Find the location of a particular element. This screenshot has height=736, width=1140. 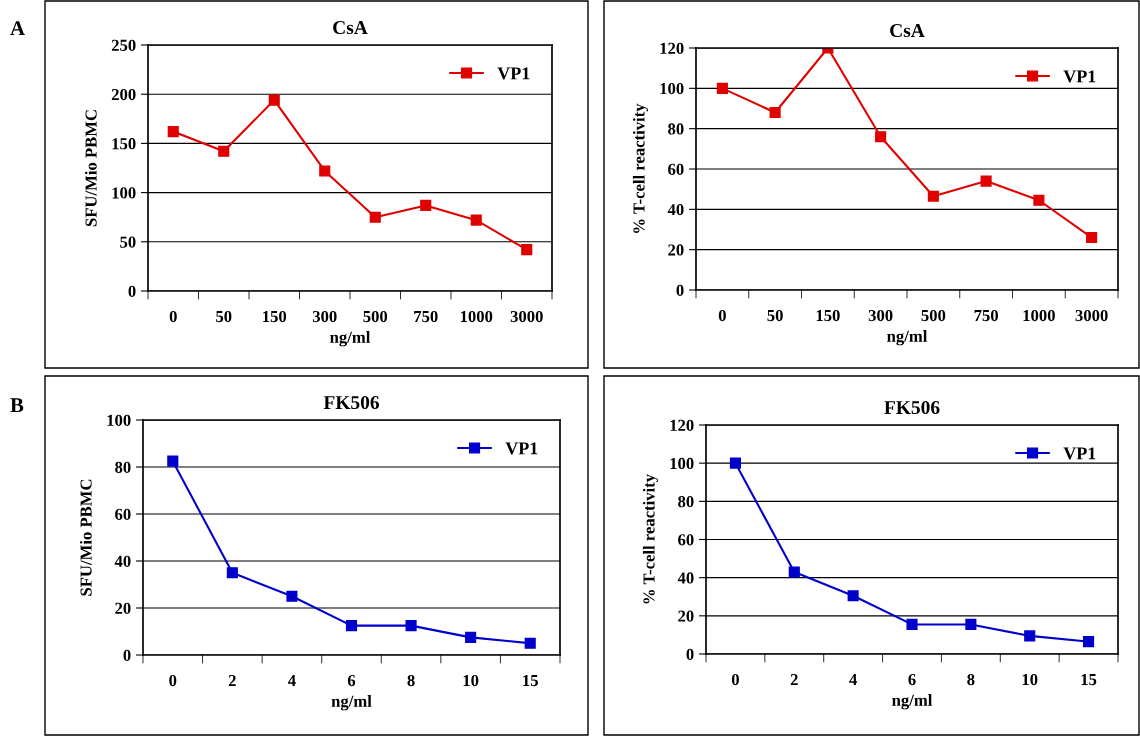

text: A is located at coordinates (17, 28).